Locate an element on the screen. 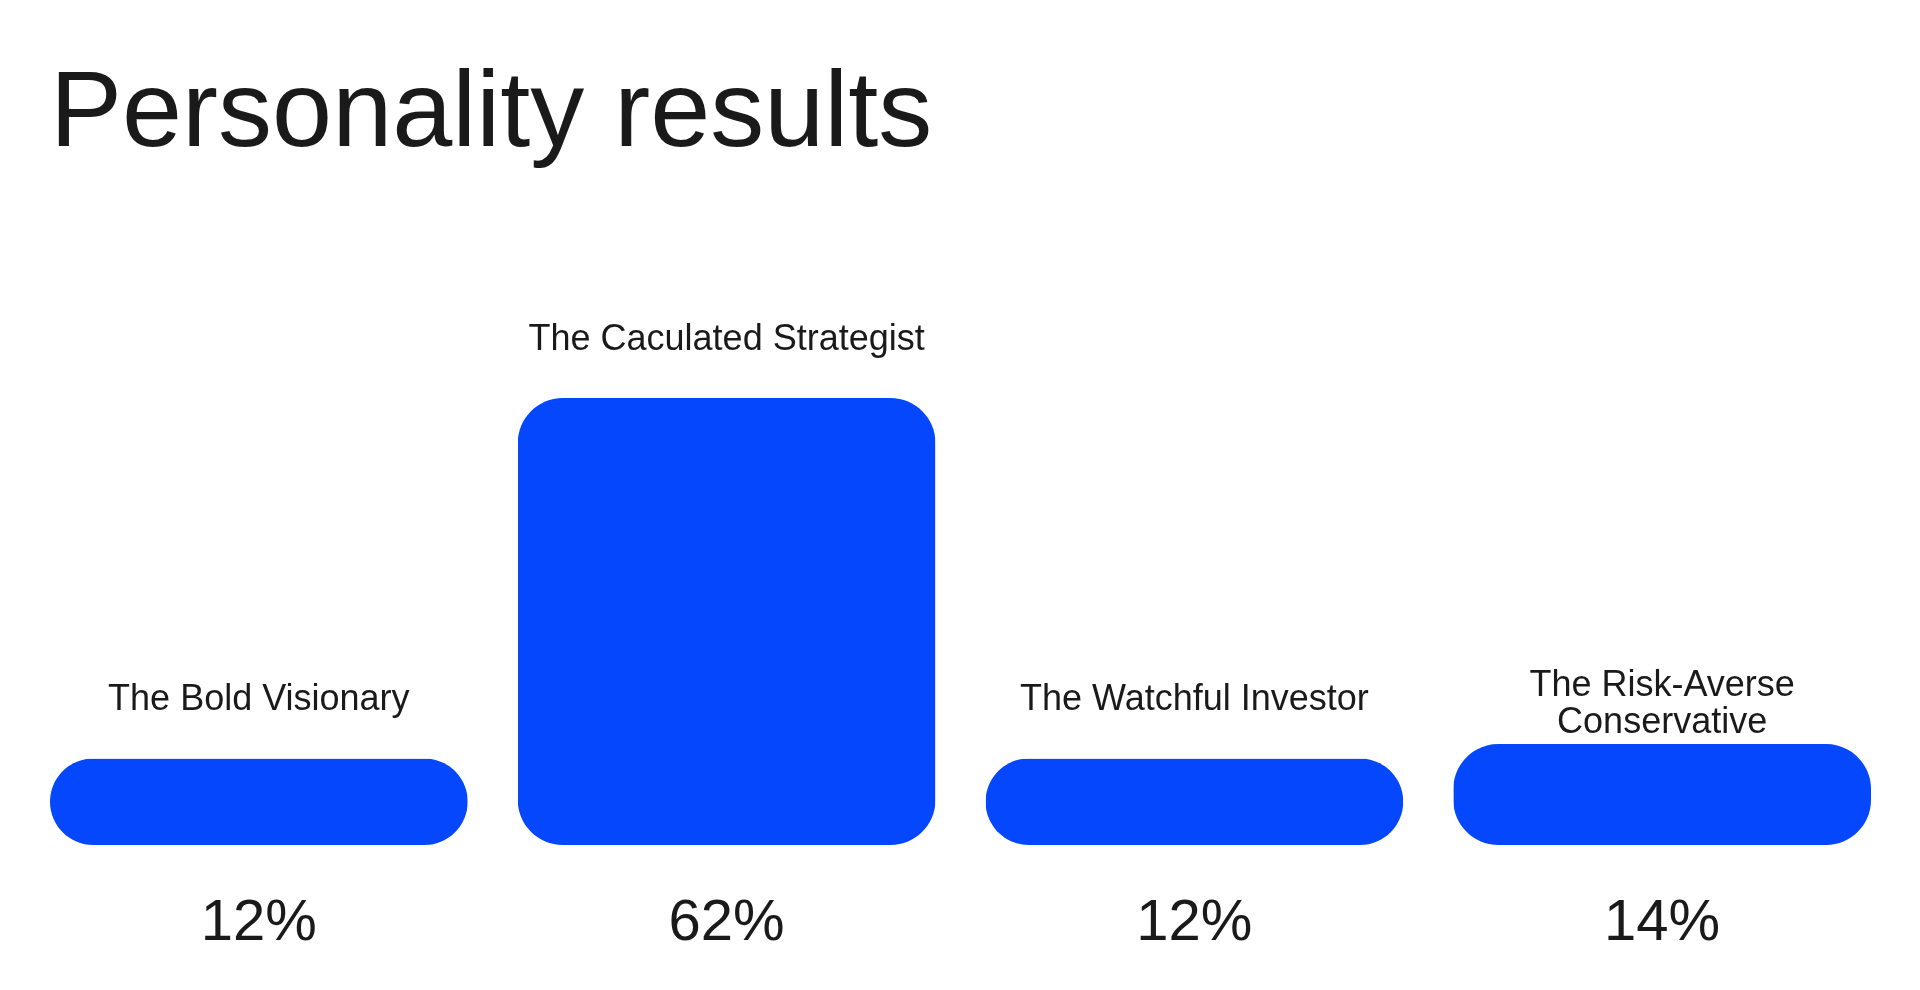  x-tick-label: The Bold Visionary is located at coordinates (259, 698).